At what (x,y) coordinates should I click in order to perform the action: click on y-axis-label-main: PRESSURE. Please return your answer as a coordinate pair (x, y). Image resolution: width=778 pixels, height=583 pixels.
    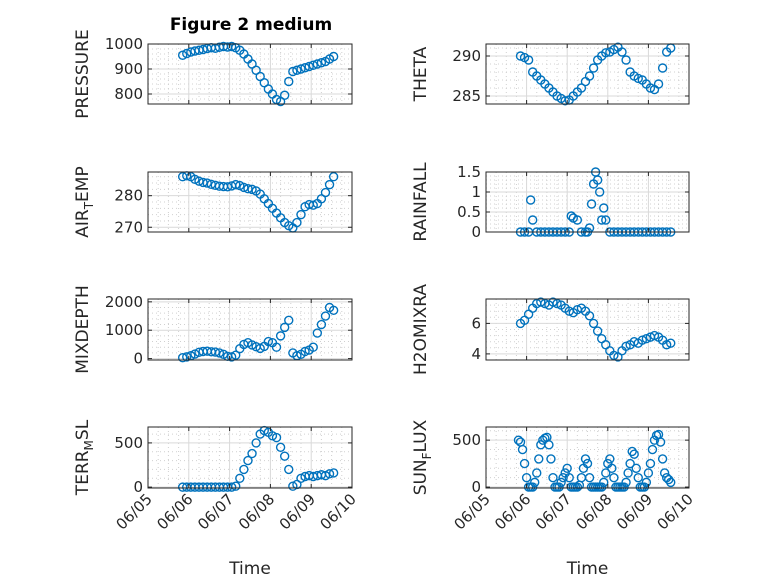
    Looking at the image, I should click on (83, 73).